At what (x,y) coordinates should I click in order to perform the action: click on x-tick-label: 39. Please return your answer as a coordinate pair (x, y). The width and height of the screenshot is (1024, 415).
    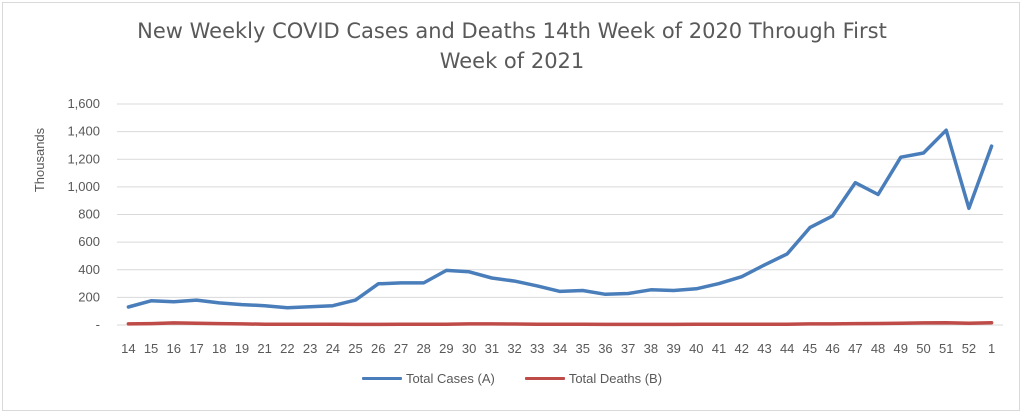
    Looking at the image, I should click on (673, 348).